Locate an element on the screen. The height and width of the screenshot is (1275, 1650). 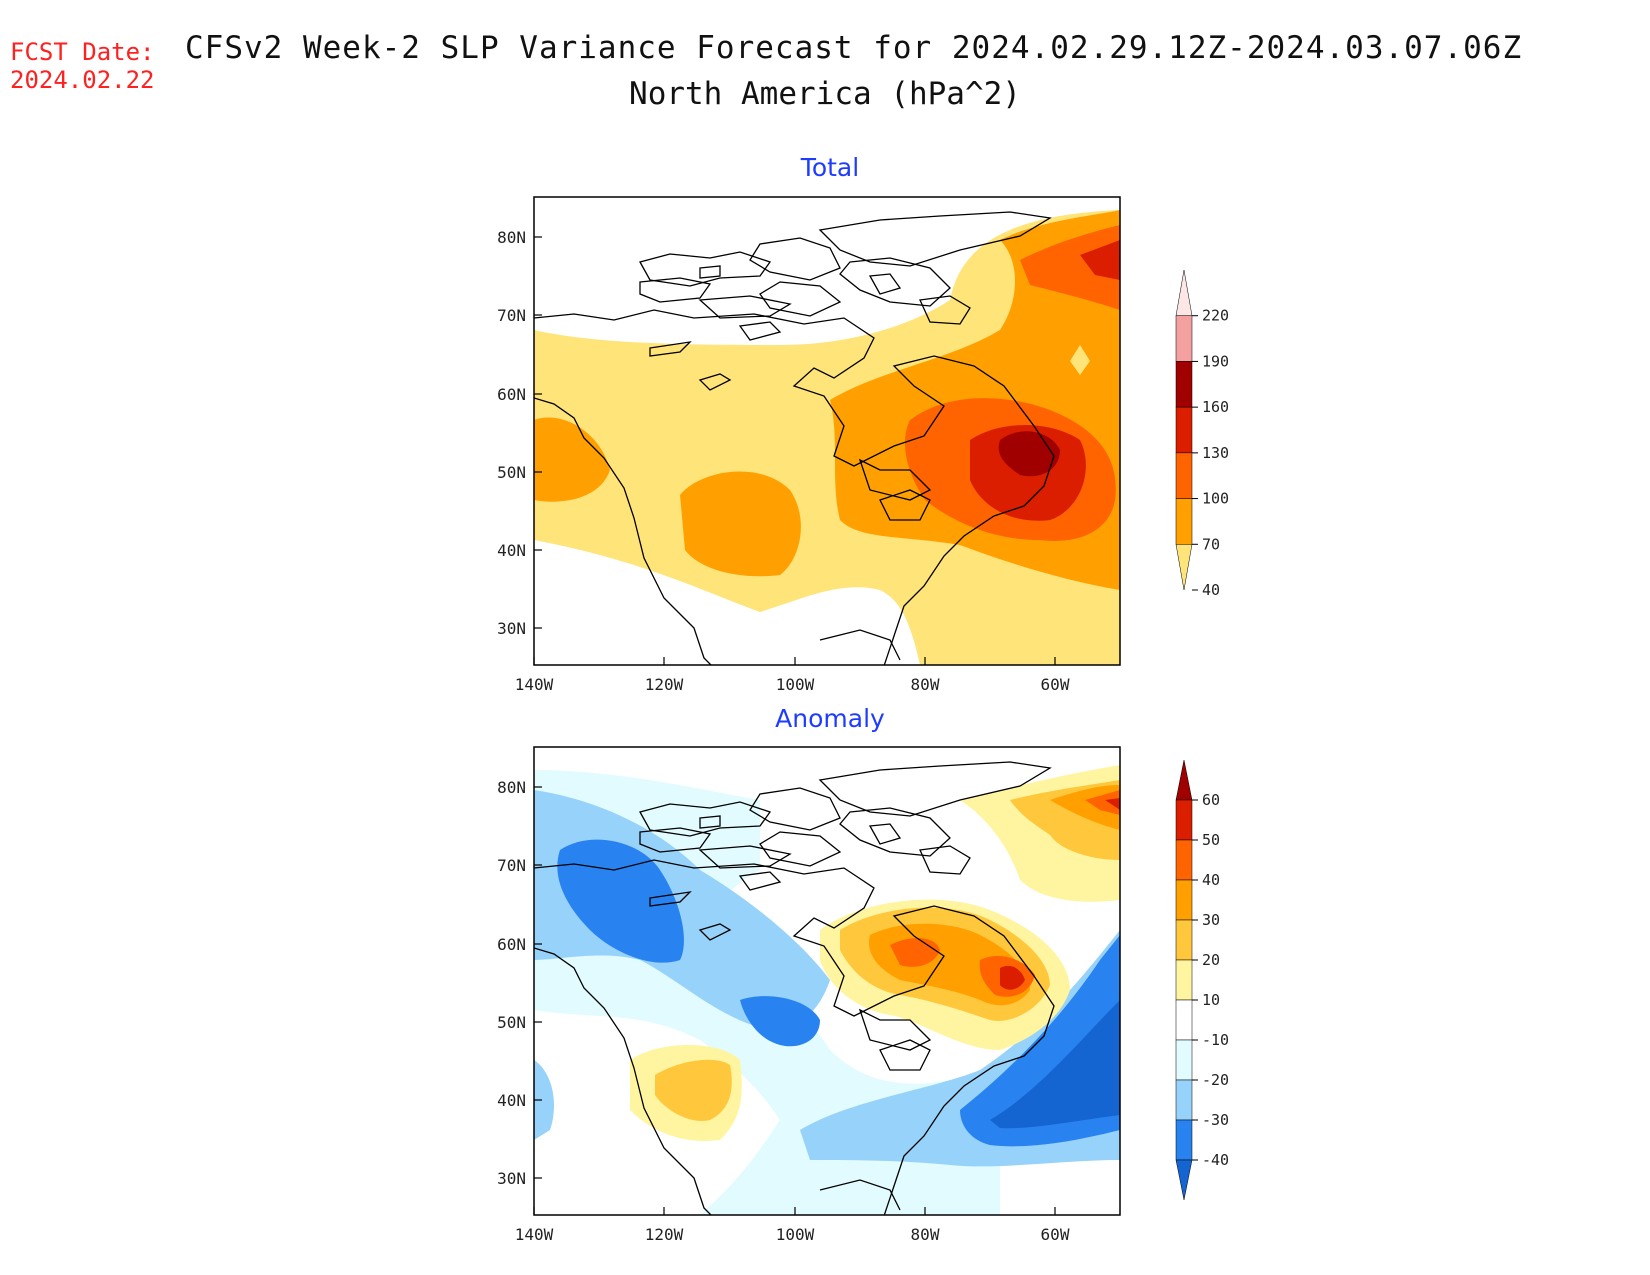
fcst-date: 2024.02.22 is located at coordinates (82, 80).